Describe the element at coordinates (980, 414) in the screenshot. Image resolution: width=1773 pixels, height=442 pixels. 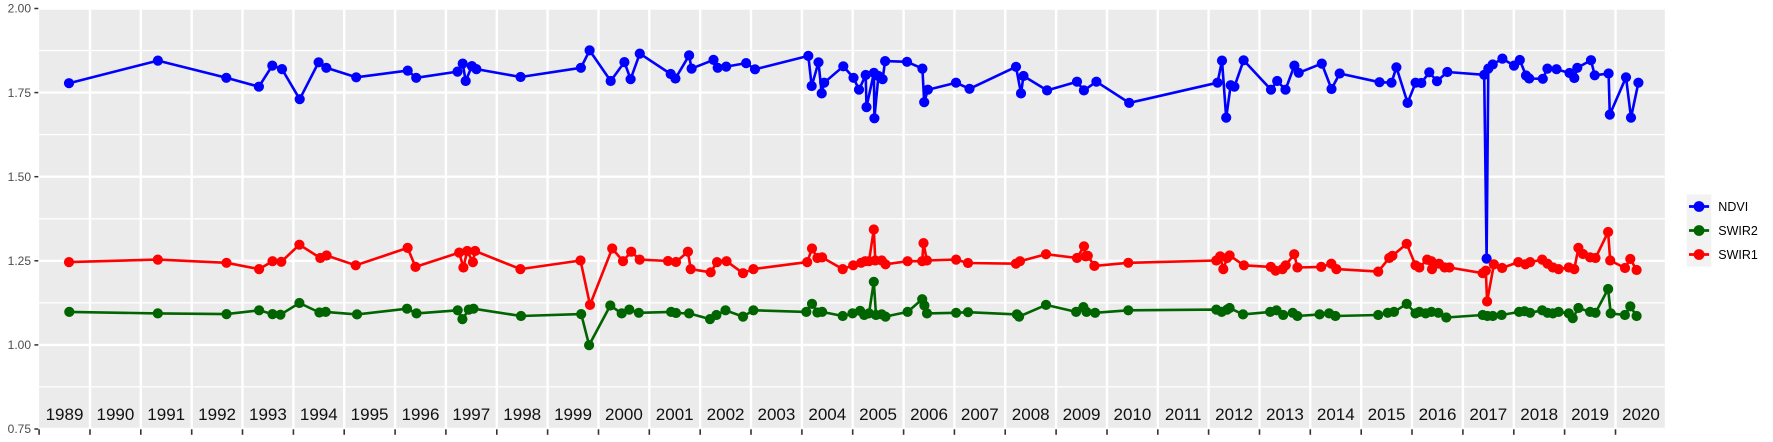
I see `svg-text: 2007` at that location.